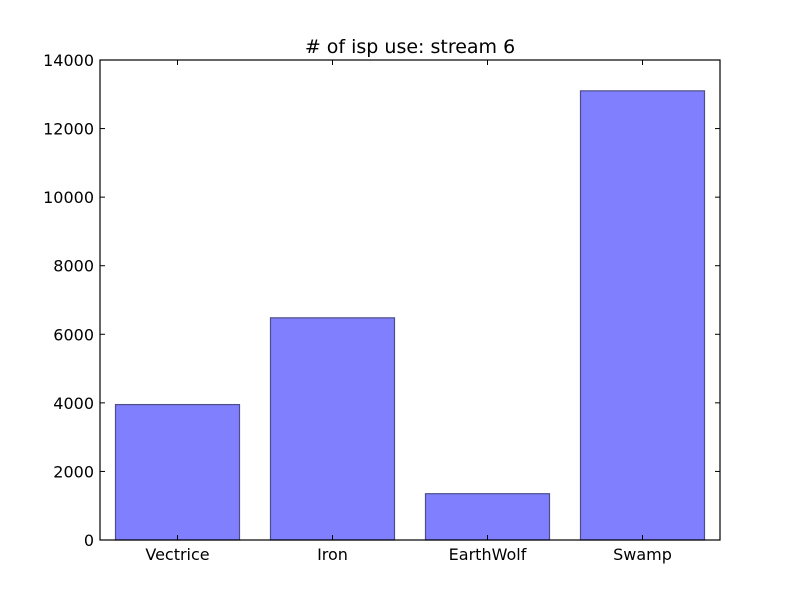 This screenshot has height=604, width=800. What do you see at coordinates (410, 47) in the screenshot?
I see `chart-title: # of isp use: stream 6` at bounding box center [410, 47].